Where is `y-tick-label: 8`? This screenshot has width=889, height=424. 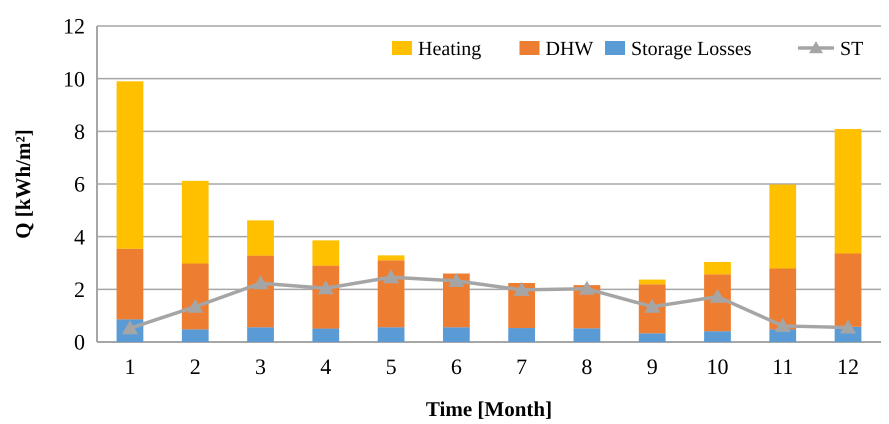 y-tick-label: 8 is located at coordinates (79, 131).